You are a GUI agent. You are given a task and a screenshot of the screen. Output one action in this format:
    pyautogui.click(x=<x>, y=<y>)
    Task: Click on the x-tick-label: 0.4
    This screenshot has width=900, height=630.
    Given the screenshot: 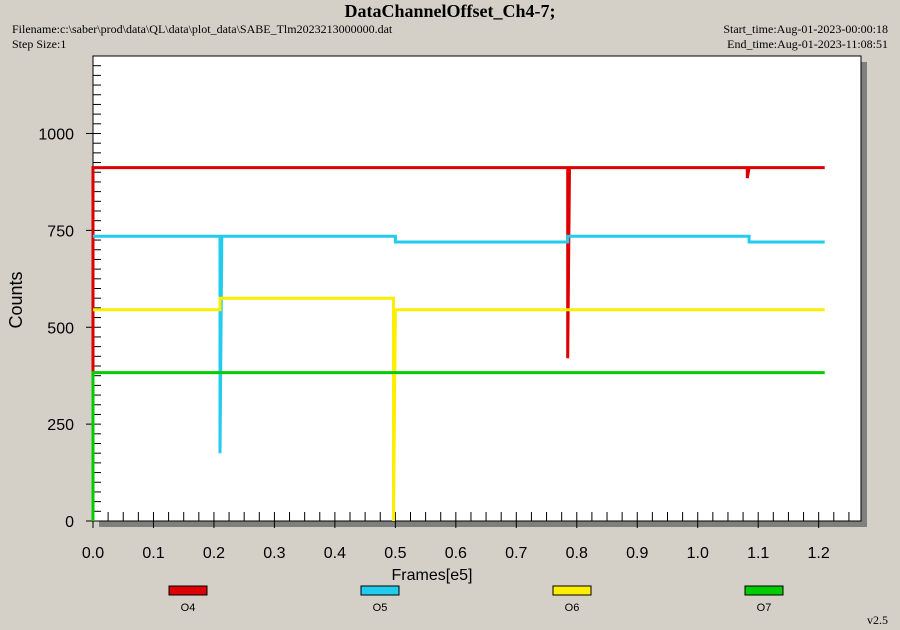 What is the action you would take?
    pyautogui.click(x=335, y=553)
    